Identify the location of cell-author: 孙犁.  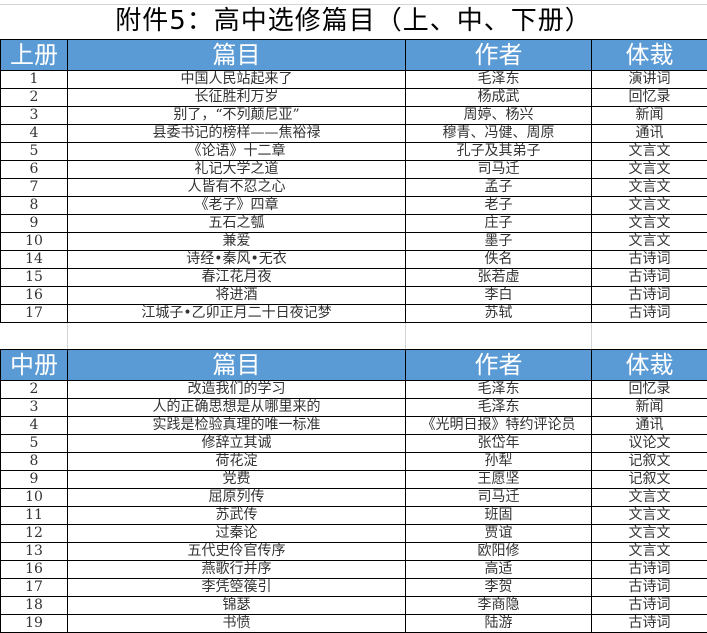
(498, 461).